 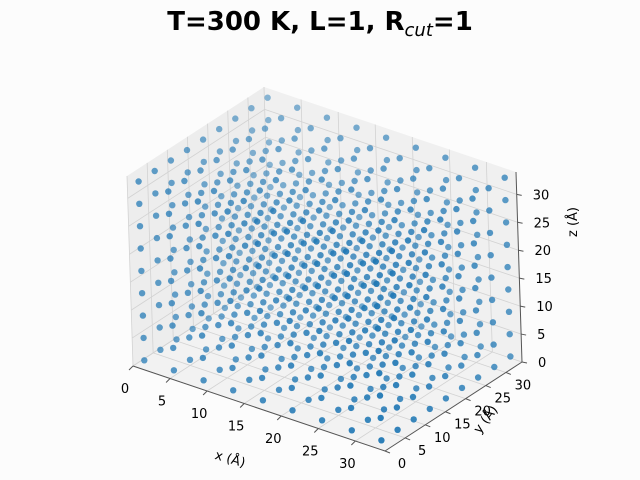 What do you see at coordinates (319, 369) in the screenshot?
I see `grid-line-y` at bounding box center [319, 369].